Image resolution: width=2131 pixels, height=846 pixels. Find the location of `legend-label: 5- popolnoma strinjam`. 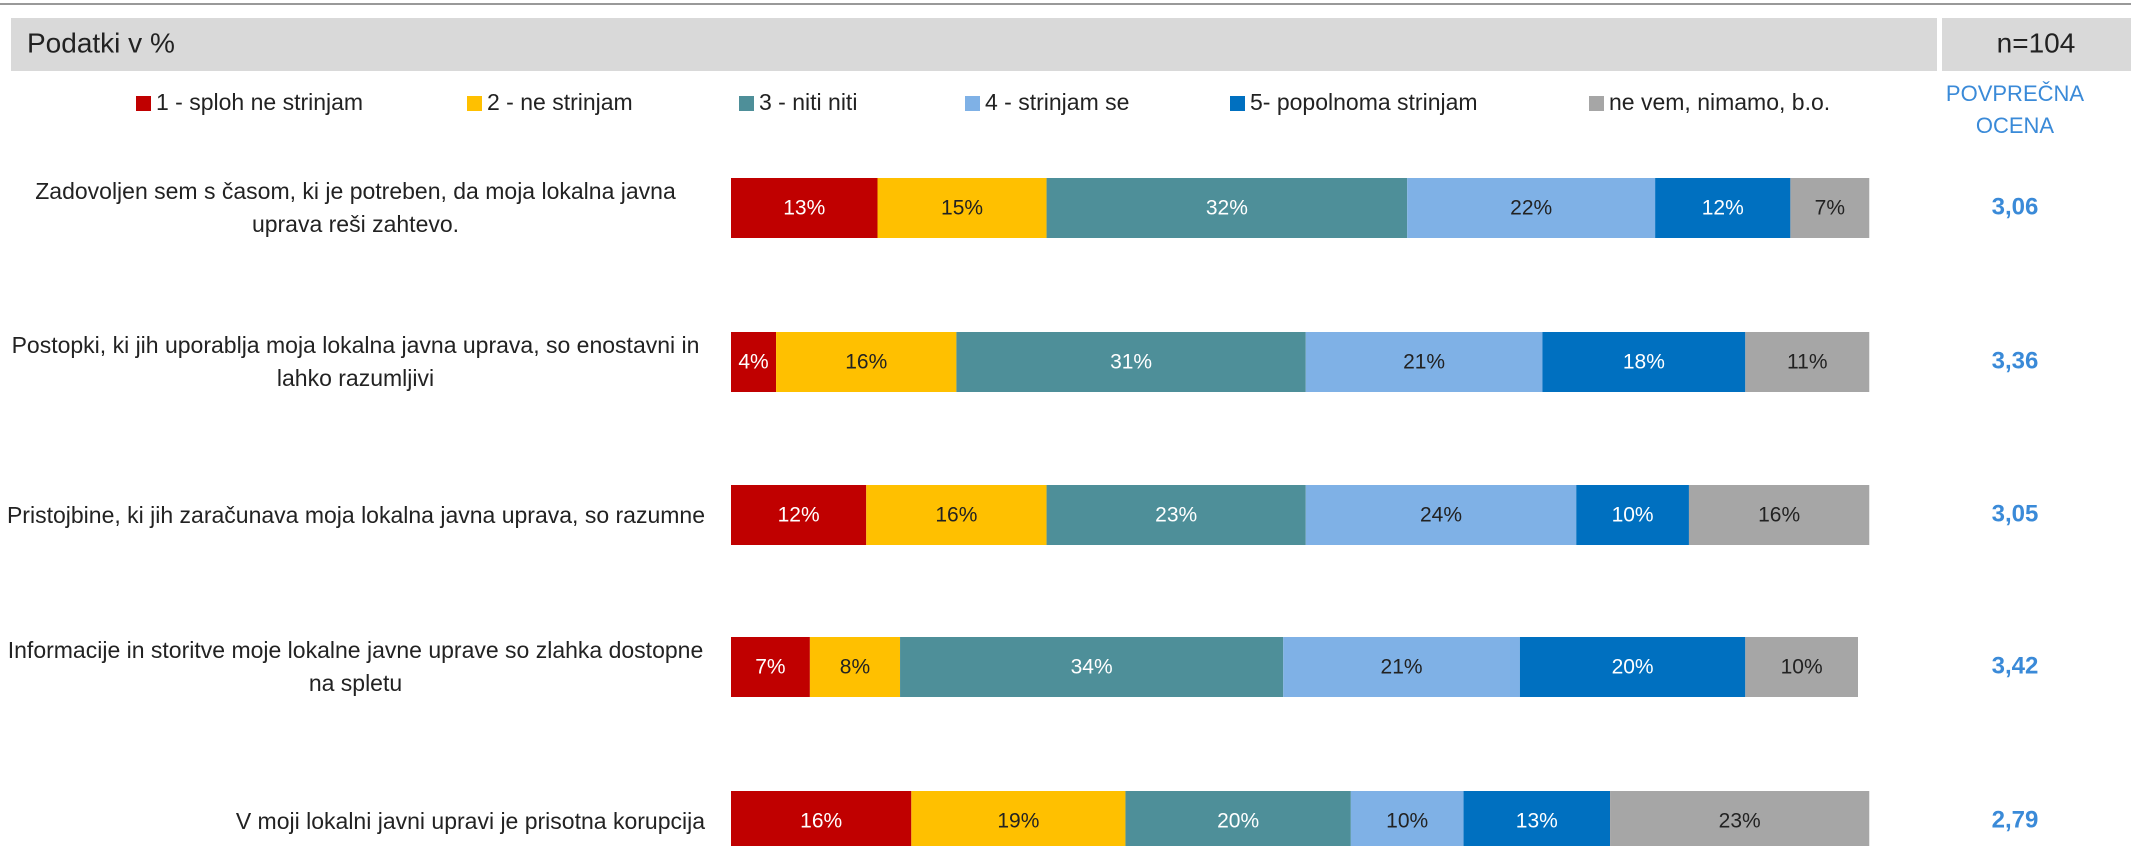

legend-label: 5- popolnoma strinjam is located at coordinates (1364, 102).